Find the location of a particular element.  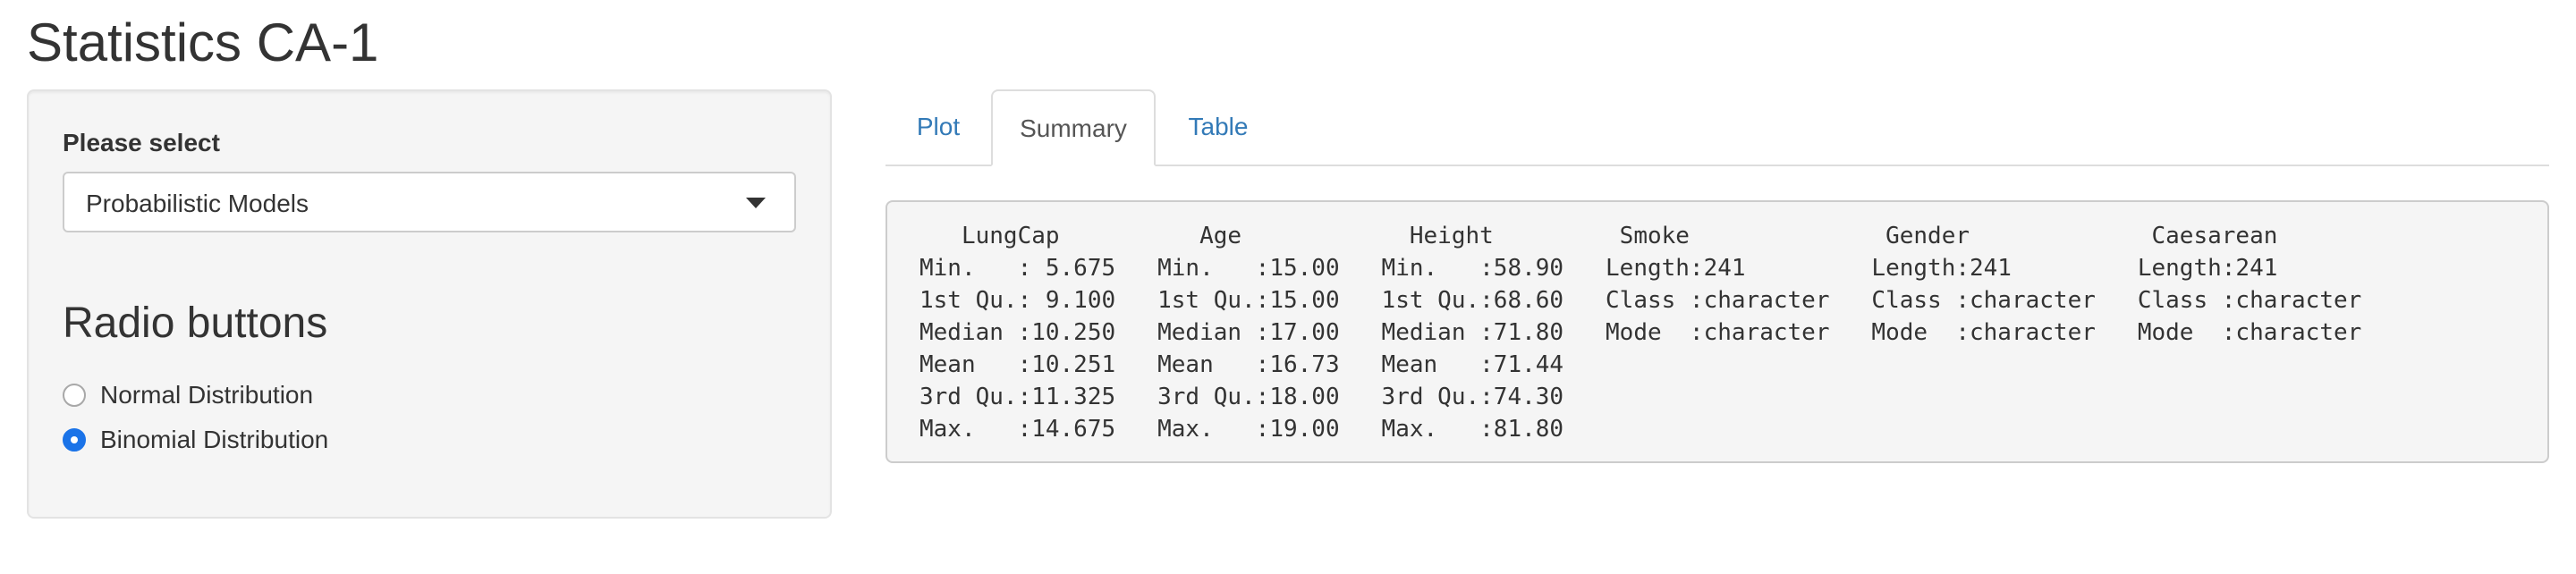

radio-normal-distribution: Normal Distribution is located at coordinates (188, 395).